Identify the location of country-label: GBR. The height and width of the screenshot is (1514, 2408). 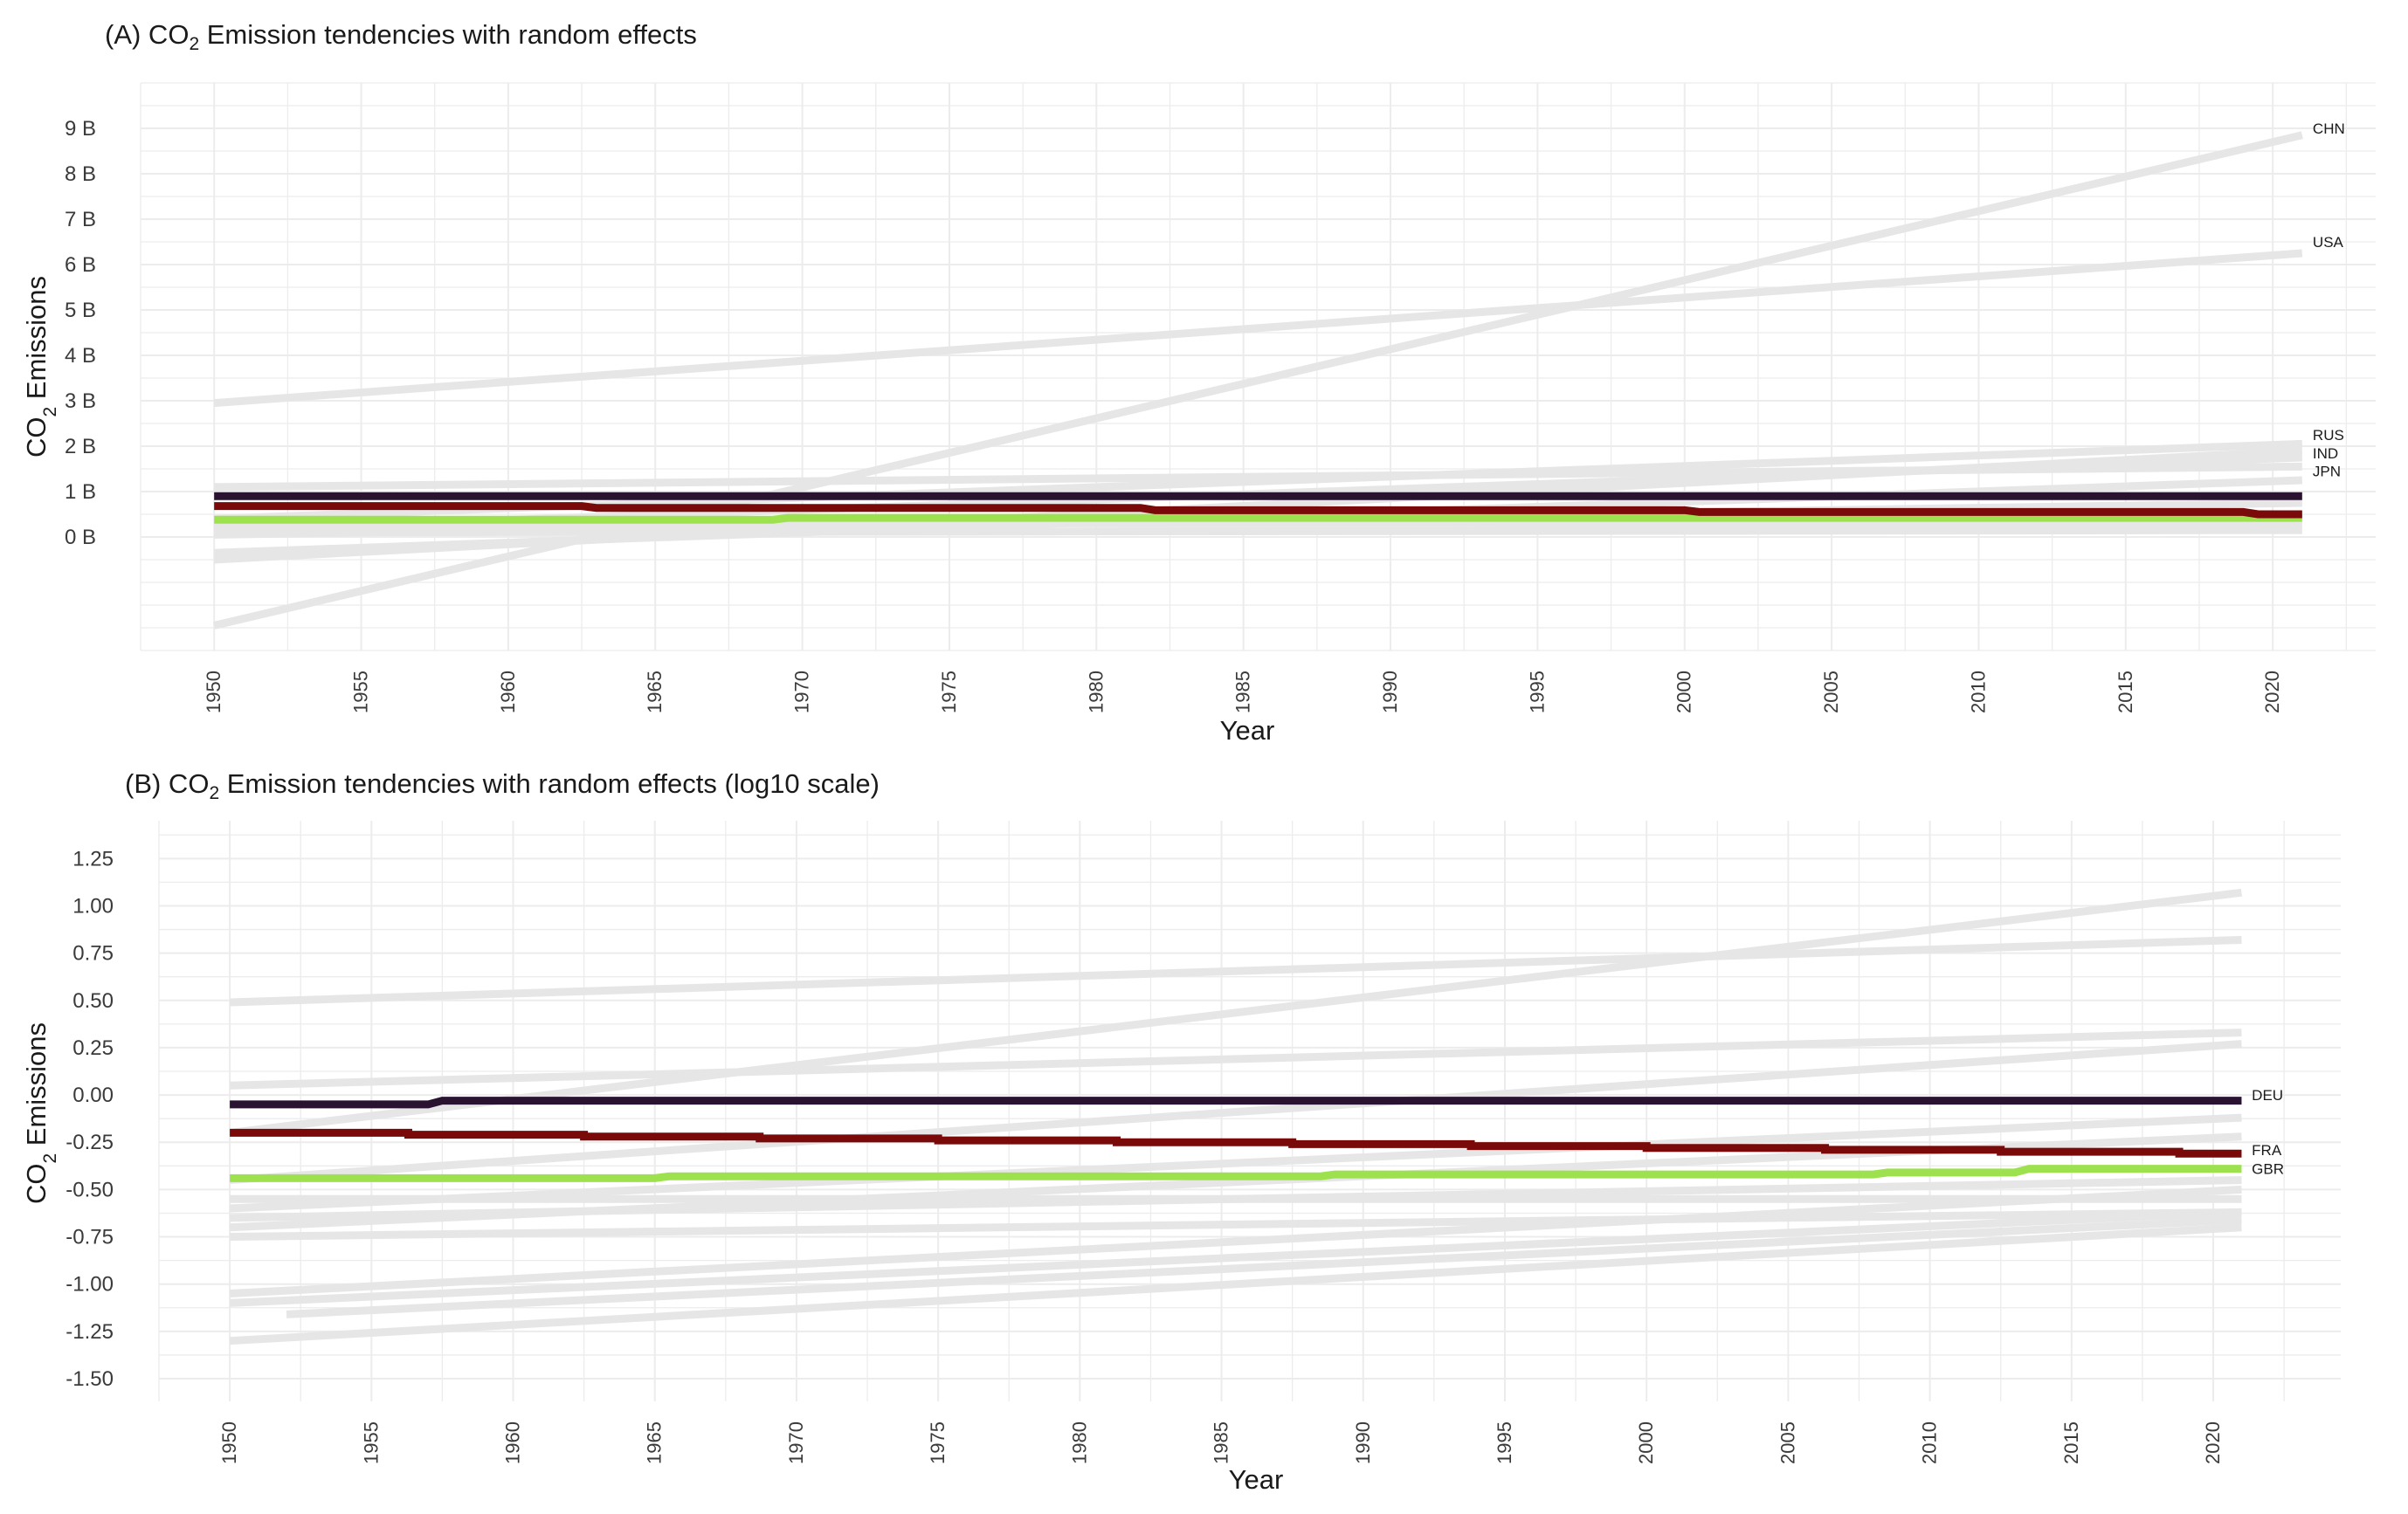
(2268, 1169).